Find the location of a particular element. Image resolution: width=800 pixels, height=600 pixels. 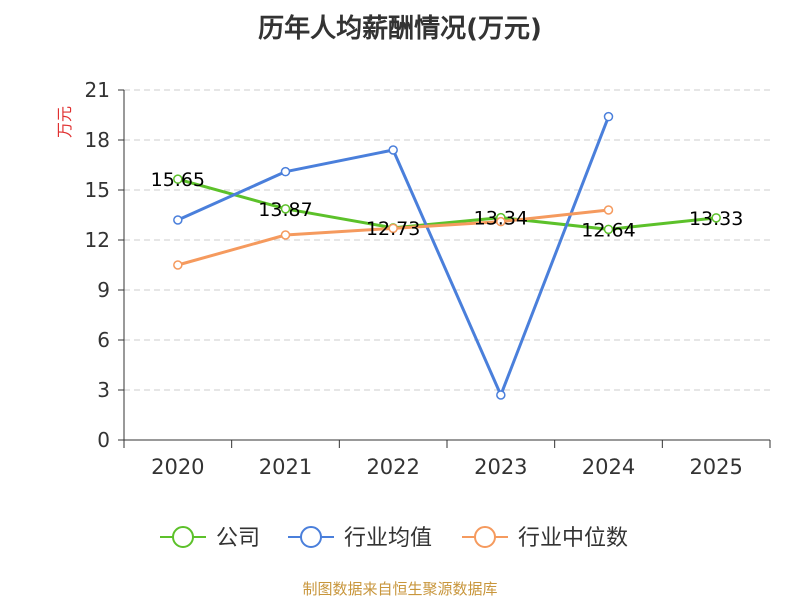

data-label: 12.64 is located at coordinates (608, 230).